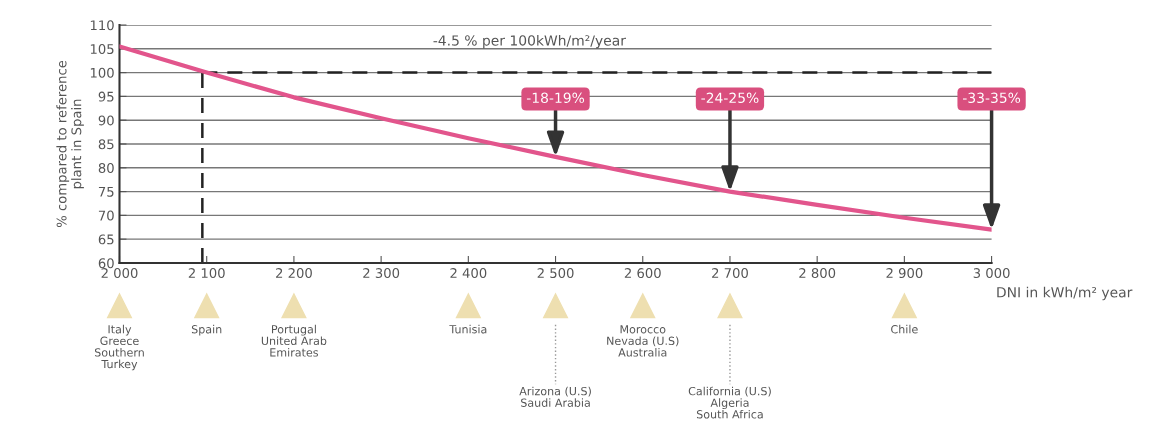 Image resolution: width=1149 pixels, height=439 pixels. Describe the element at coordinates (991, 273) in the screenshot. I see `x-tick-label: 3 000` at that location.